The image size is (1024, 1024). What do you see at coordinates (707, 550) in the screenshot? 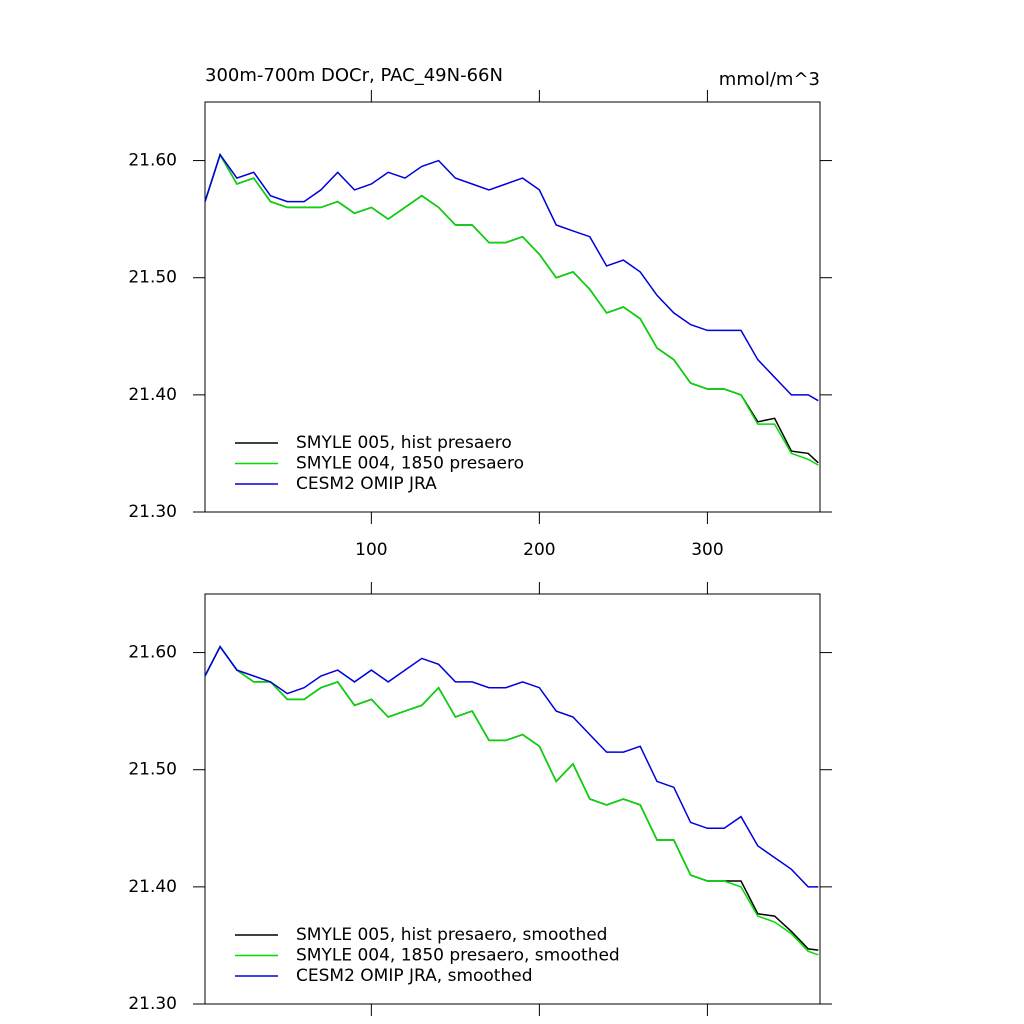
I see `x-tick-label: 300` at bounding box center [707, 550].